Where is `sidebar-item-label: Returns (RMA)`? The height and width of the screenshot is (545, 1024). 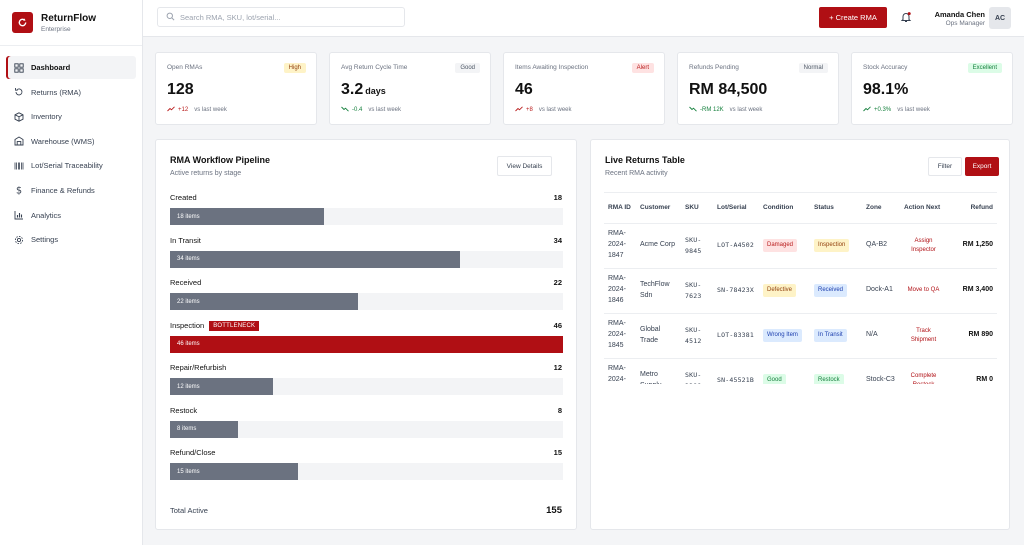 sidebar-item-label: Returns (RMA) is located at coordinates (56, 92).